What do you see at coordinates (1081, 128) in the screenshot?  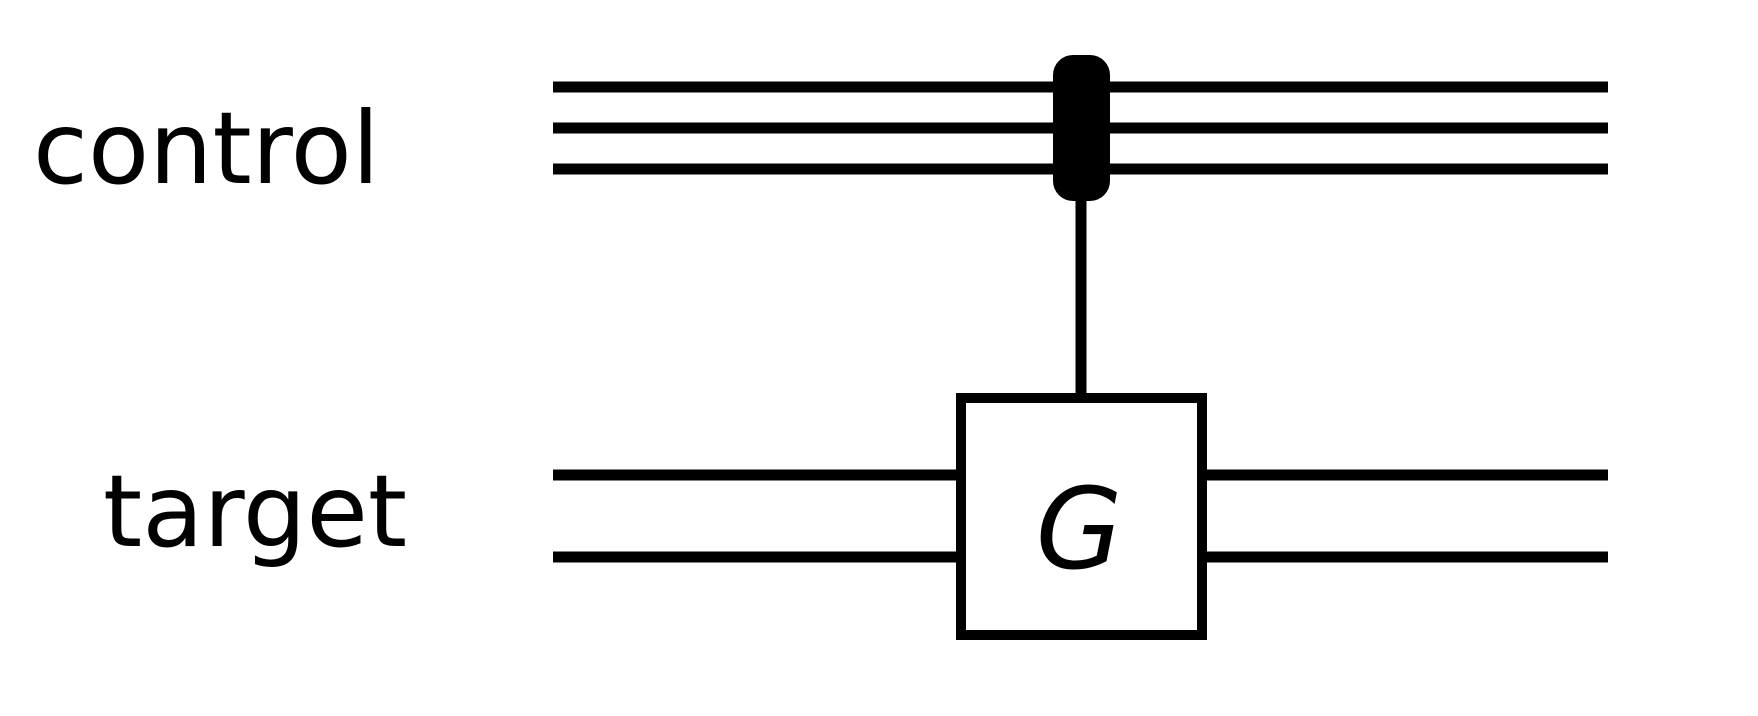 I see `control-bar` at bounding box center [1081, 128].